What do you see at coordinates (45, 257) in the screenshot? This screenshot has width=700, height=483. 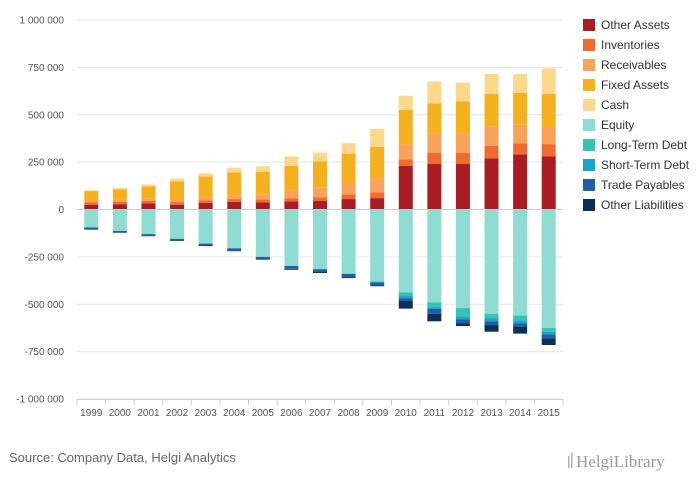 I see `y-tick-label: -250 000` at bounding box center [45, 257].